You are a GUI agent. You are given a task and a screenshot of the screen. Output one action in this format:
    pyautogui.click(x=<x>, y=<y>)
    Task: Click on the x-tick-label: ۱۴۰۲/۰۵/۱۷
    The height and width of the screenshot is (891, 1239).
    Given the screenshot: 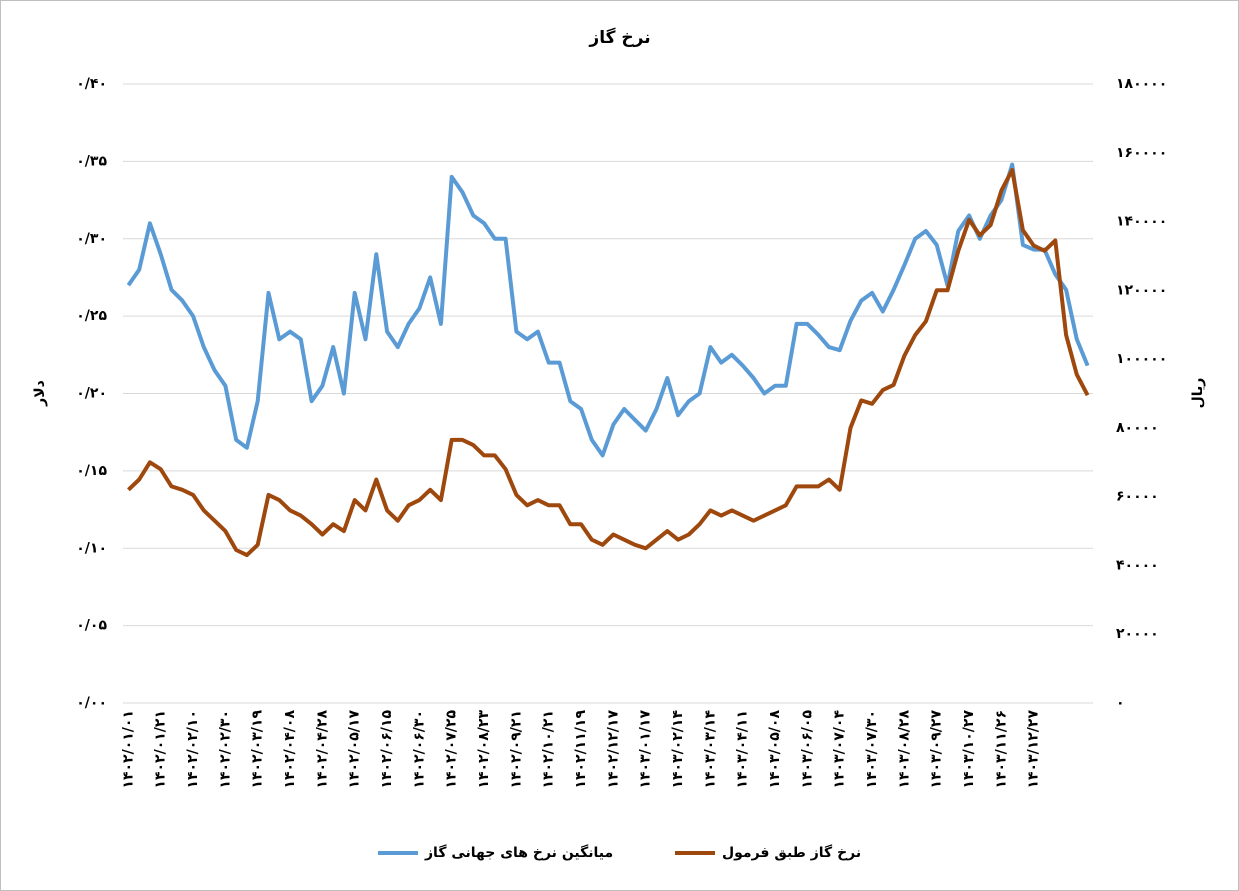 What is the action you would take?
    pyautogui.click(x=355, y=749)
    